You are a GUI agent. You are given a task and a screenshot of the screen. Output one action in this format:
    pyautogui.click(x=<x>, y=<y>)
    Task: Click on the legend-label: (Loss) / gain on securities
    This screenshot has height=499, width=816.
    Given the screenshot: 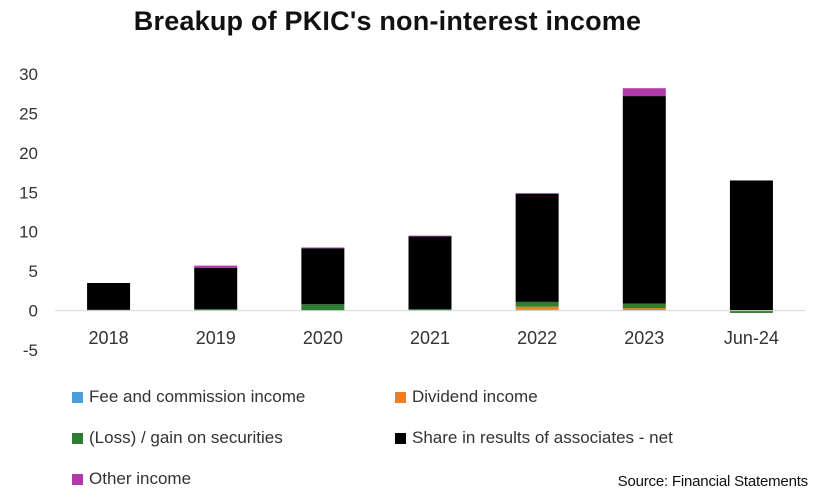 What is the action you would take?
    pyautogui.click(x=186, y=437)
    